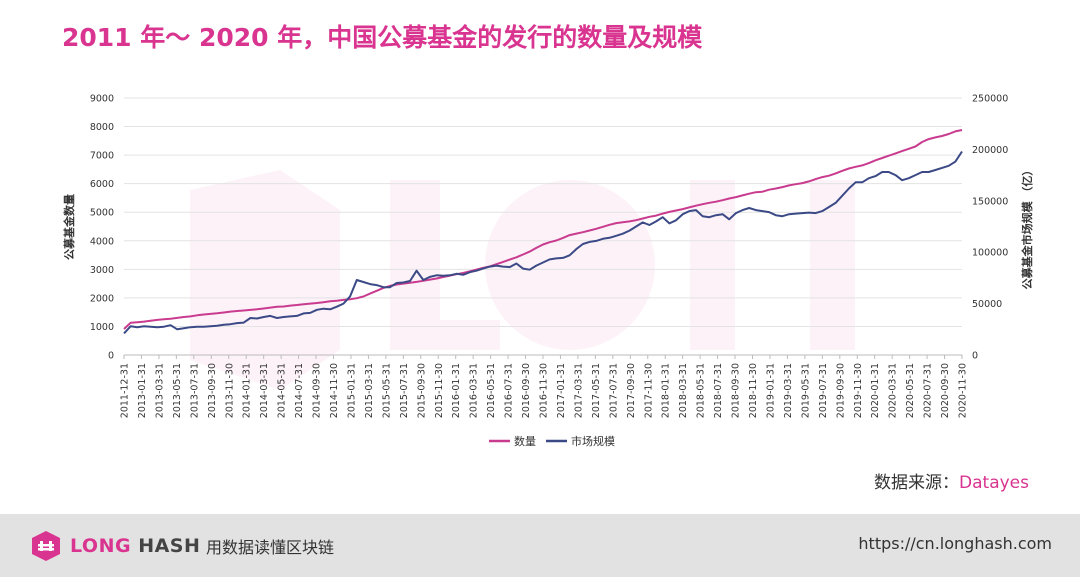 The width and height of the screenshot is (1080, 577). I want to click on x-tick-label: 2019-01-31, so click(770, 390).